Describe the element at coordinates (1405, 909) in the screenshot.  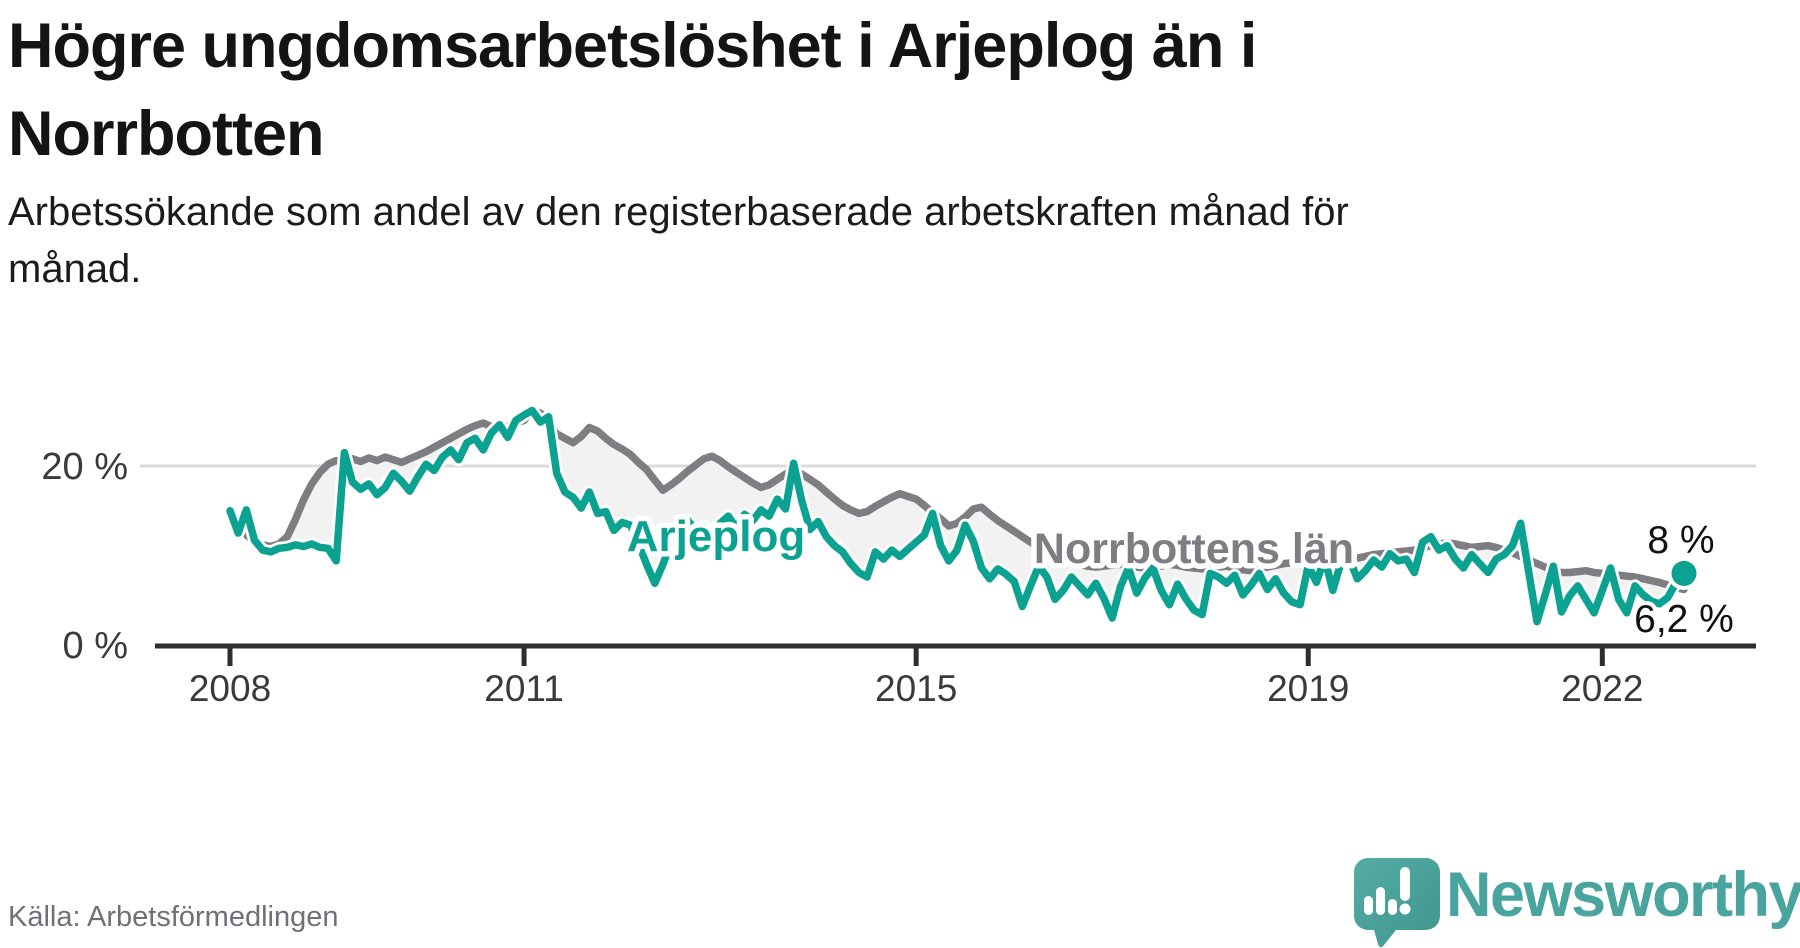
I see `exclamation-dot` at that location.